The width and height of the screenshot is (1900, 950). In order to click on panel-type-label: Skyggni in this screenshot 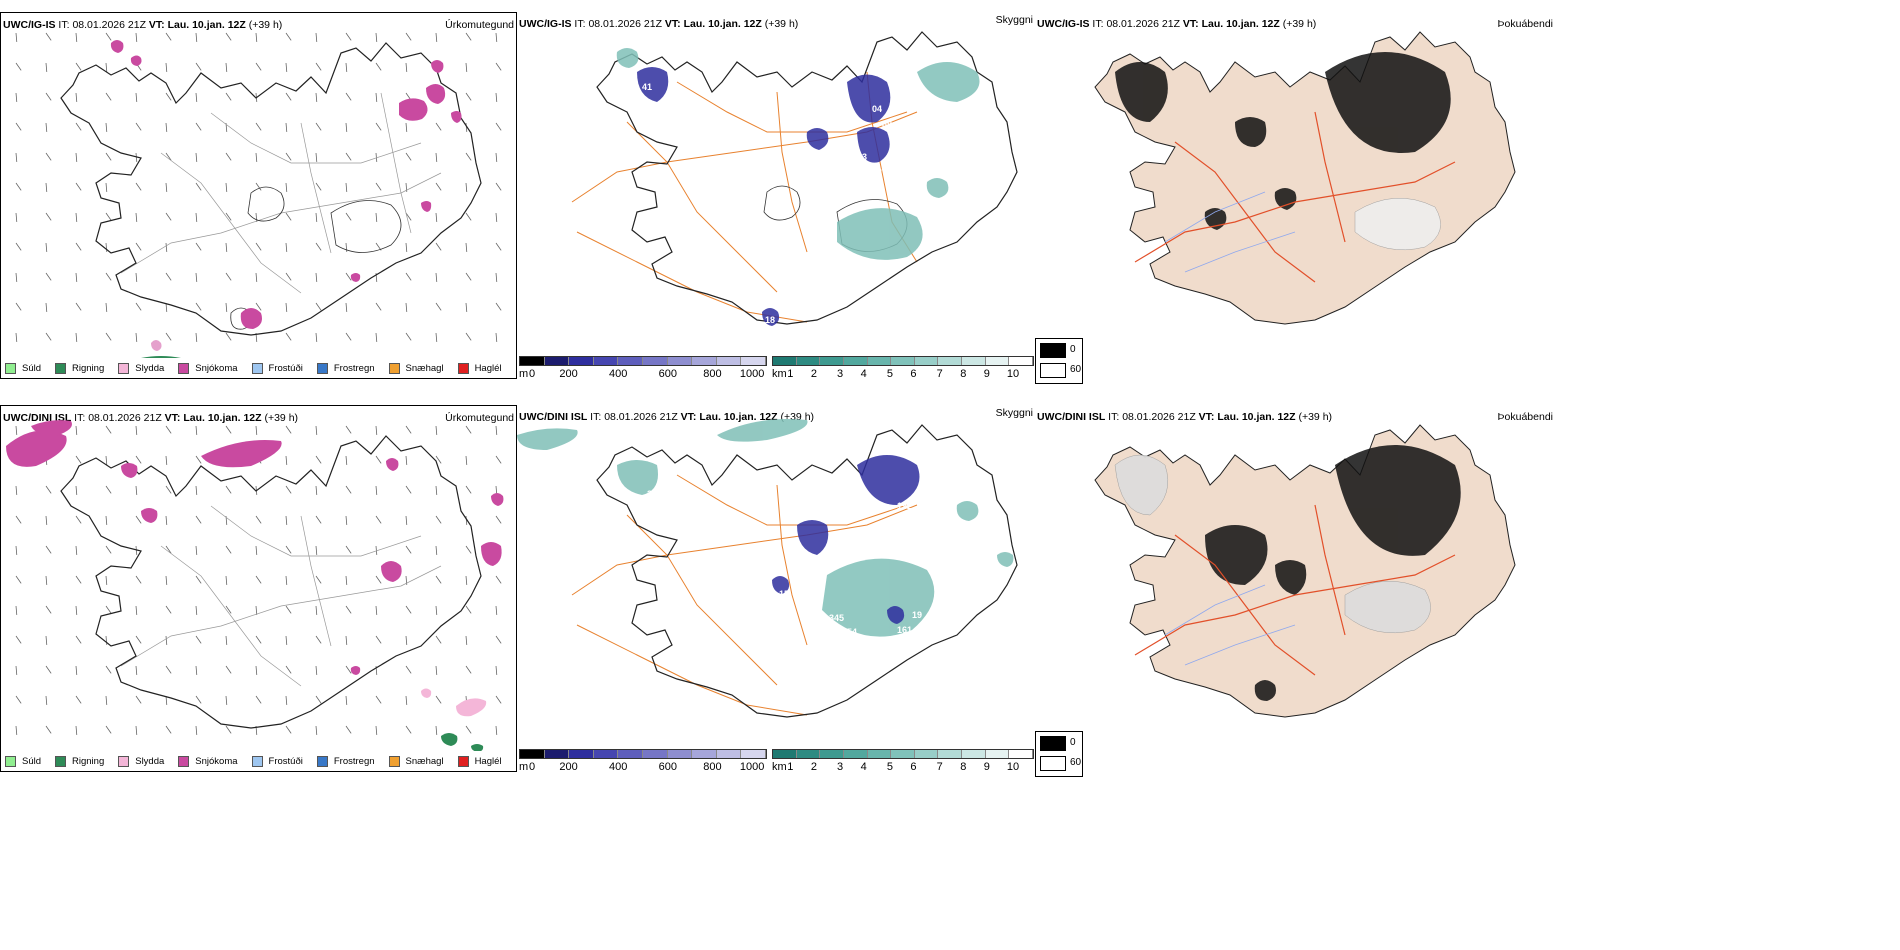, I will do `click(1014, 413)`.